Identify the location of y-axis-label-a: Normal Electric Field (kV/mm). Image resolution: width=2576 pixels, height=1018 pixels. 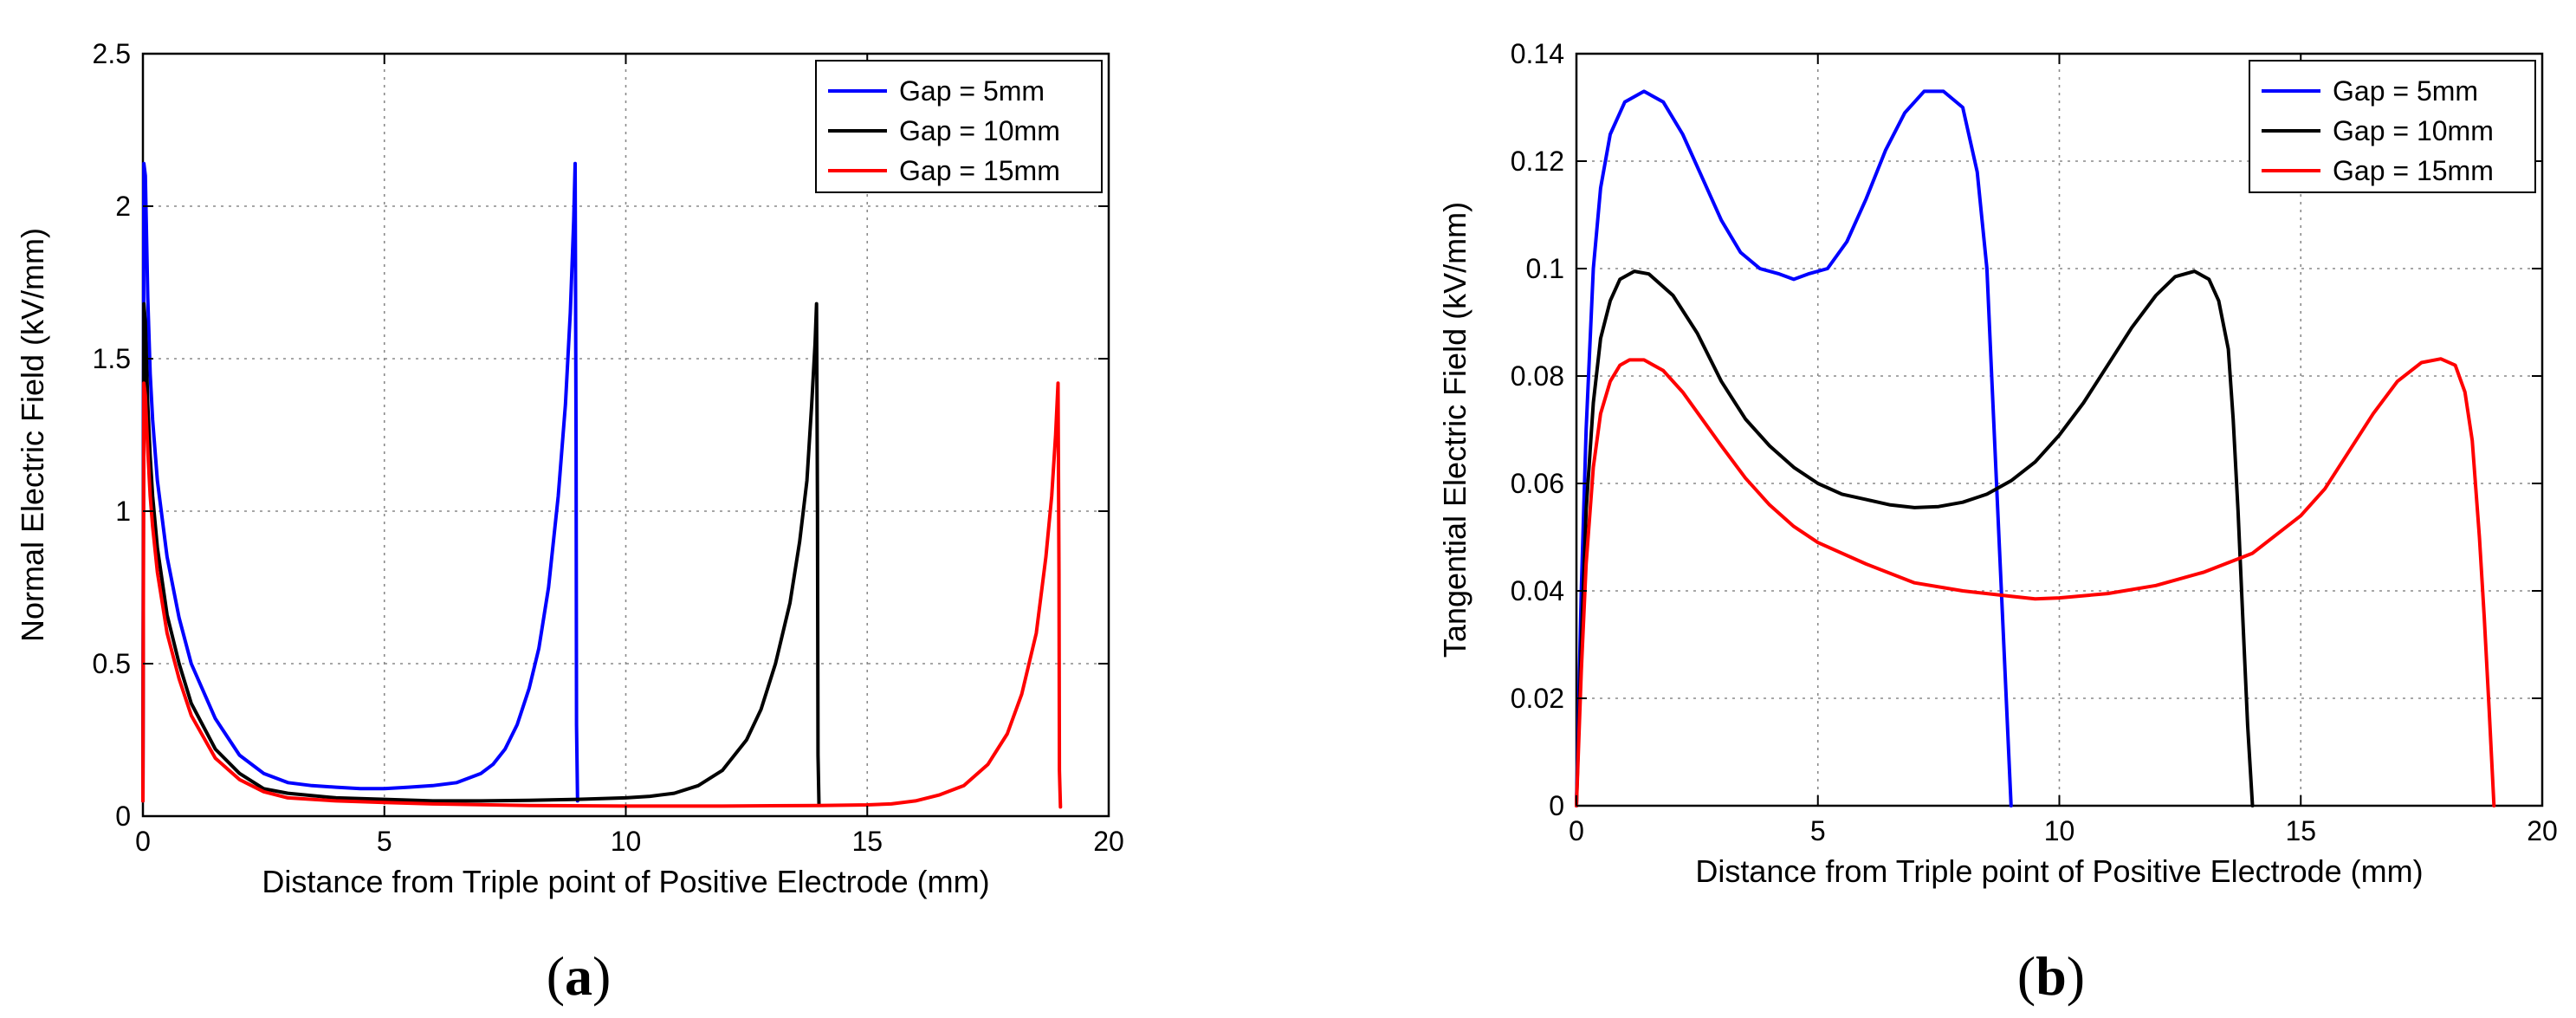
(32, 435).